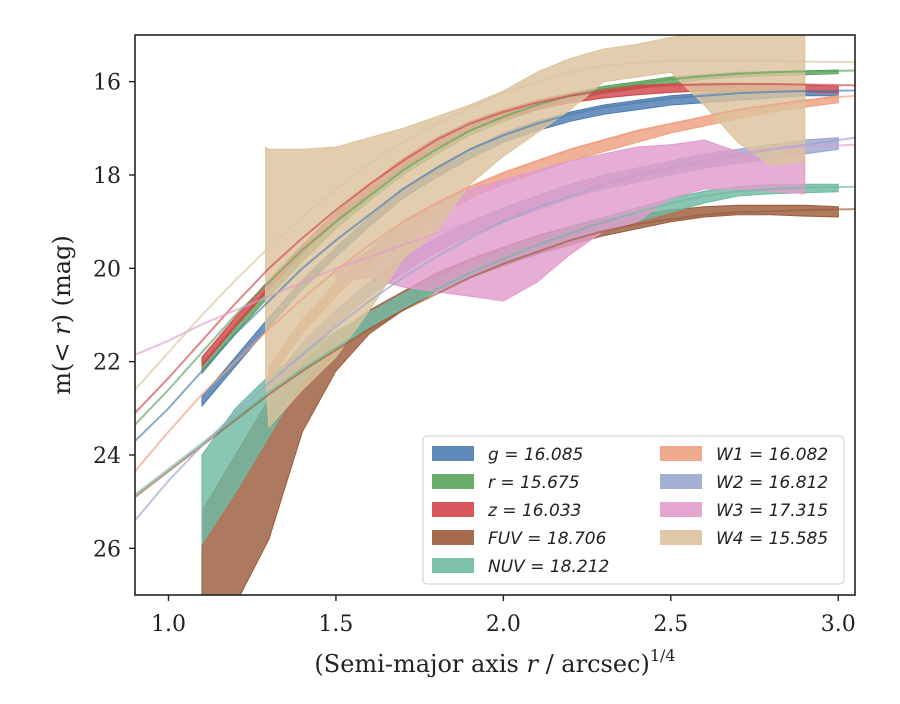 Image resolution: width=900 pixels, height=704 pixels. I want to click on legend-swatch-g, so click(453, 453).